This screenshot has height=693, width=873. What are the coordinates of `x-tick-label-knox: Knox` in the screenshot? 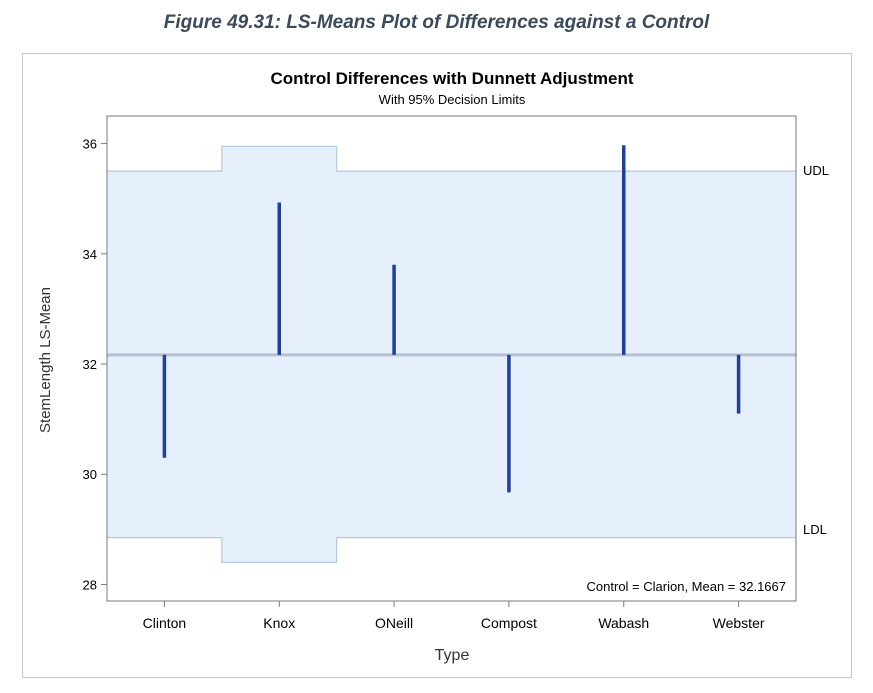 It's located at (279, 623).